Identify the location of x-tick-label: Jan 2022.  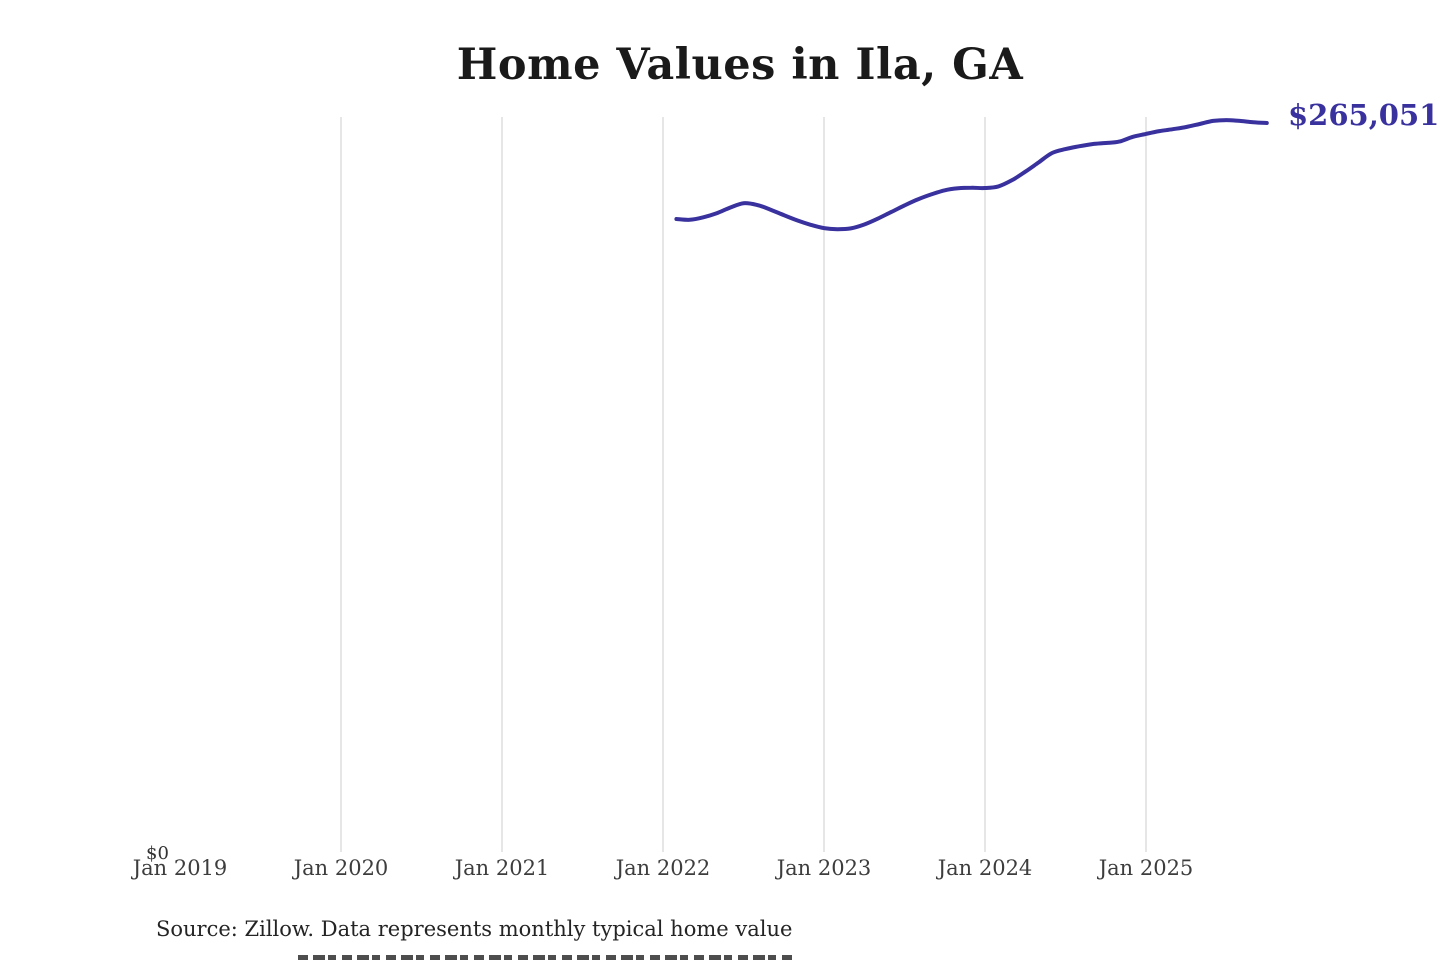
(663, 868).